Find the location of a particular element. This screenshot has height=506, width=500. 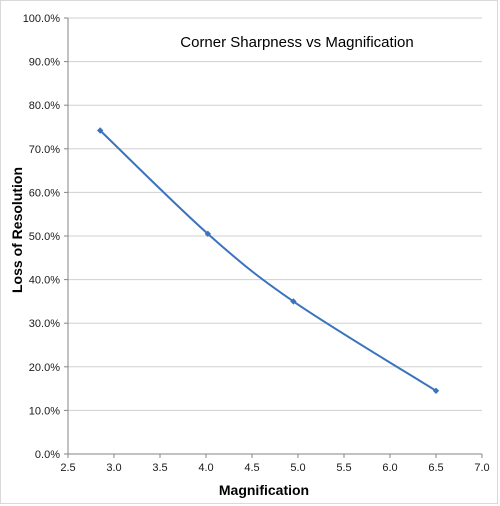

x-tick-label: 6.5 is located at coordinates (435, 468).